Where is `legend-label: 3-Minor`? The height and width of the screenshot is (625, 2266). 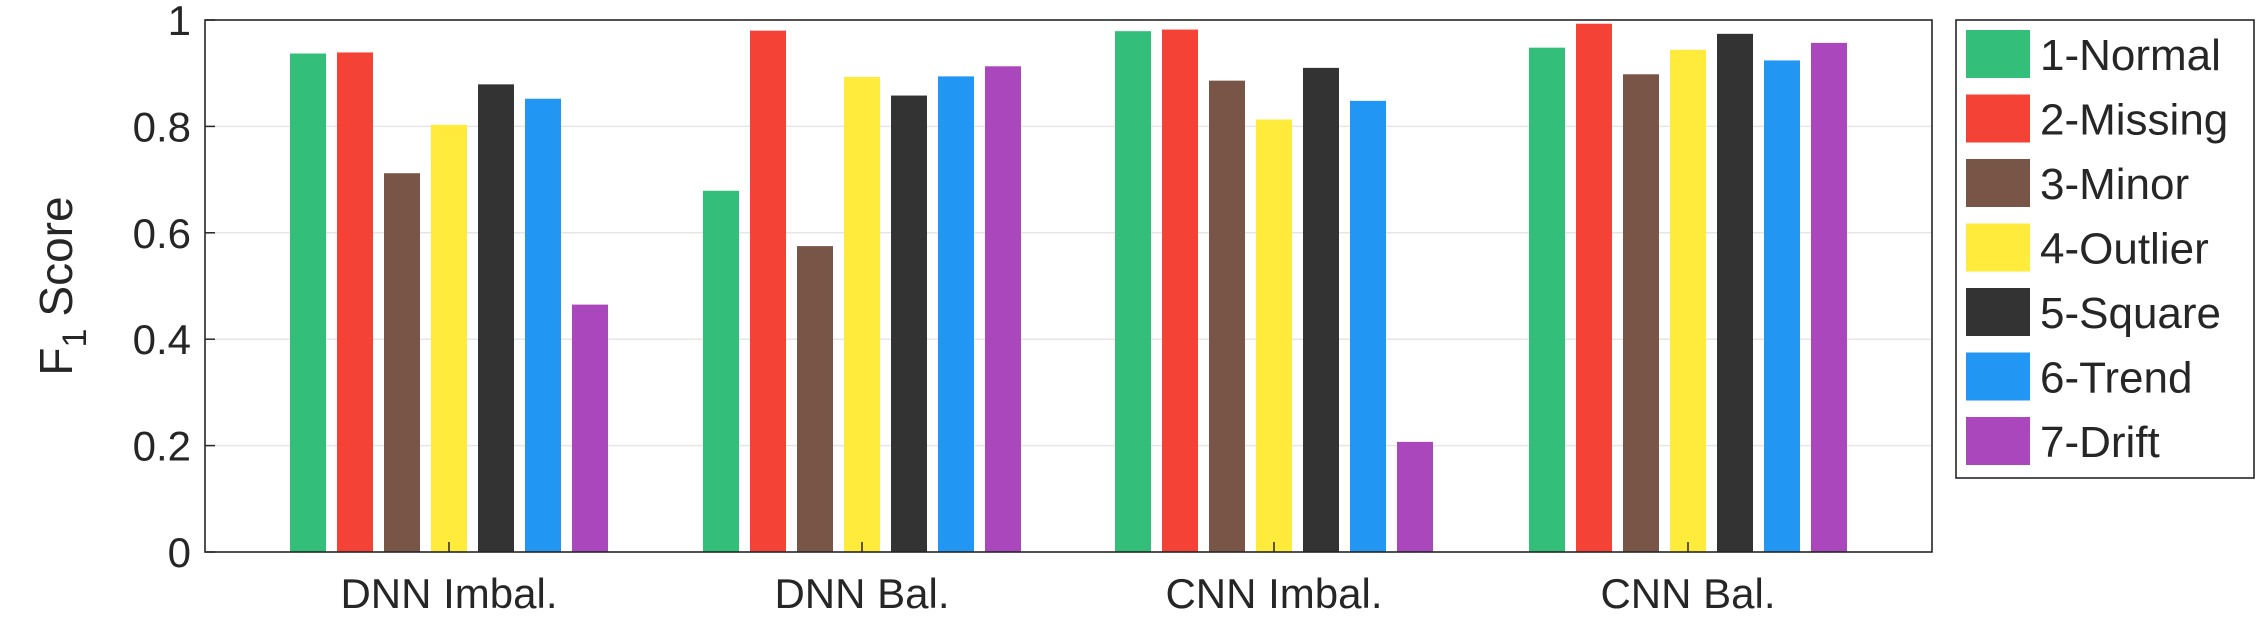 legend-label: 3-Minor is located at coordinates (2114, 184).